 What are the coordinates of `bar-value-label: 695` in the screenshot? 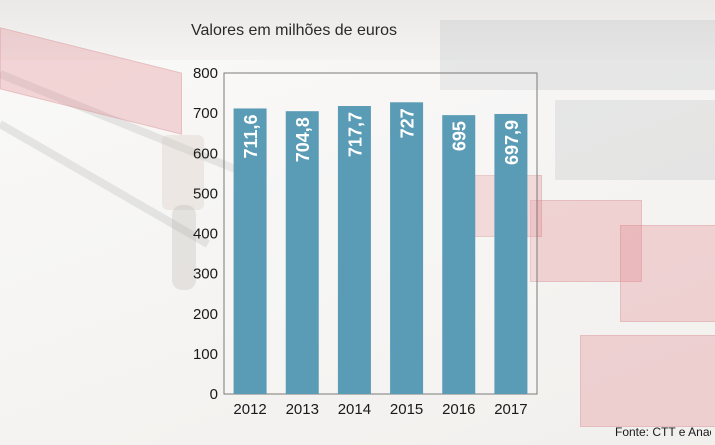 It's located at (460, 136).